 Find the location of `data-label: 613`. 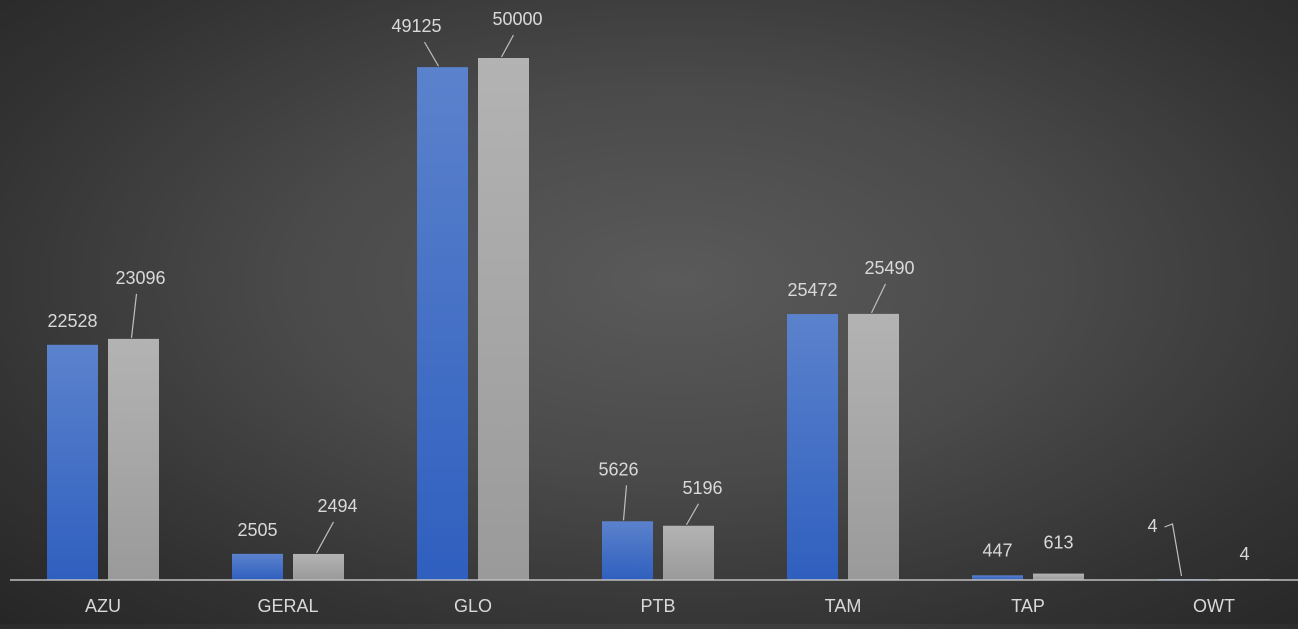

data-label: 613 is located at coordinates (1058, 543).